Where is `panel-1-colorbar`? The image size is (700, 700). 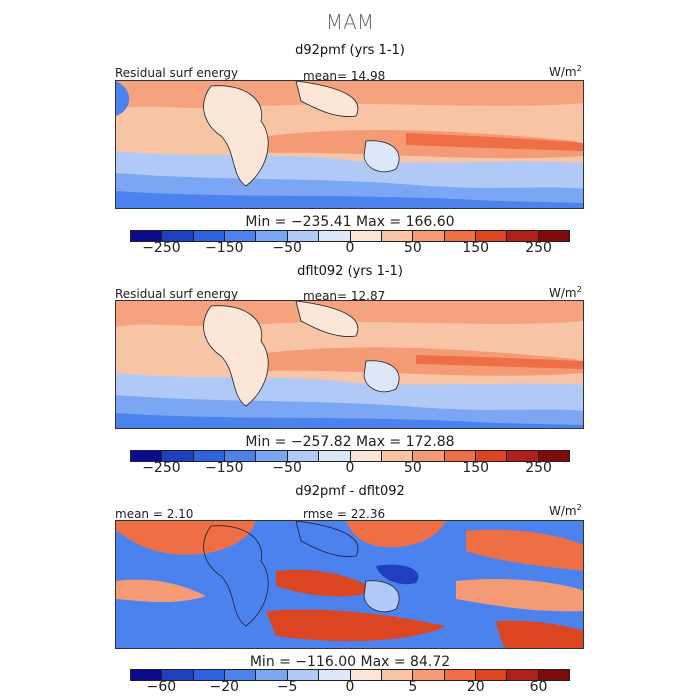 panel-1-colorbar is located at coordinates (350, 236).